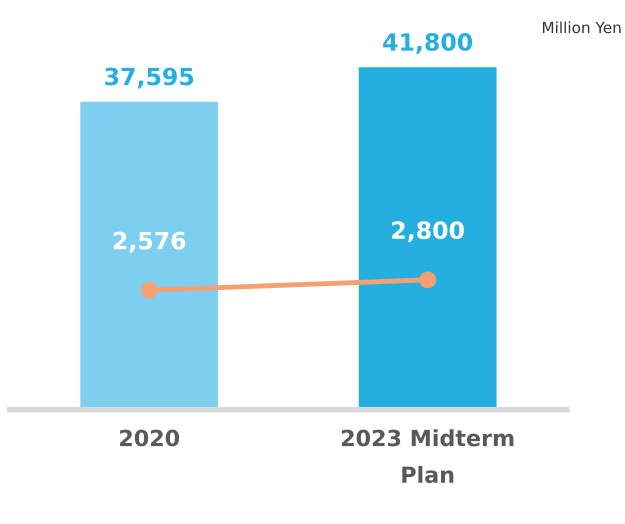  Describe the element at coordinates (428, 231) in the screenshot. I see `data-label: 2,800` at that location.